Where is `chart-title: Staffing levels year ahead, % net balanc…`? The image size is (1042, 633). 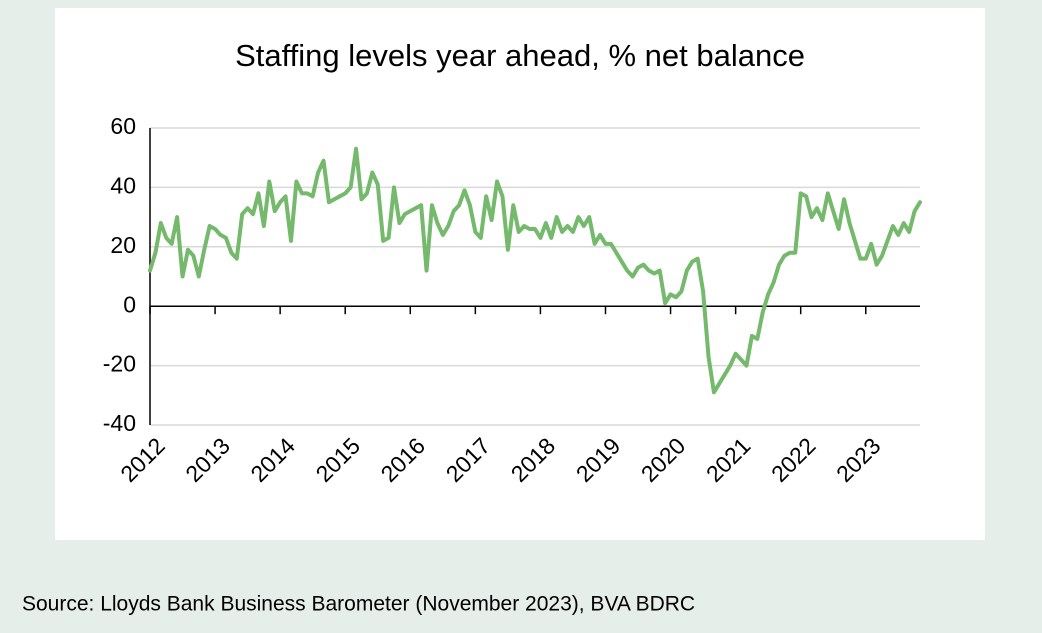 chart-title: Staffing levels year ahead, % net balanc… is located at coordinates (520, 55).